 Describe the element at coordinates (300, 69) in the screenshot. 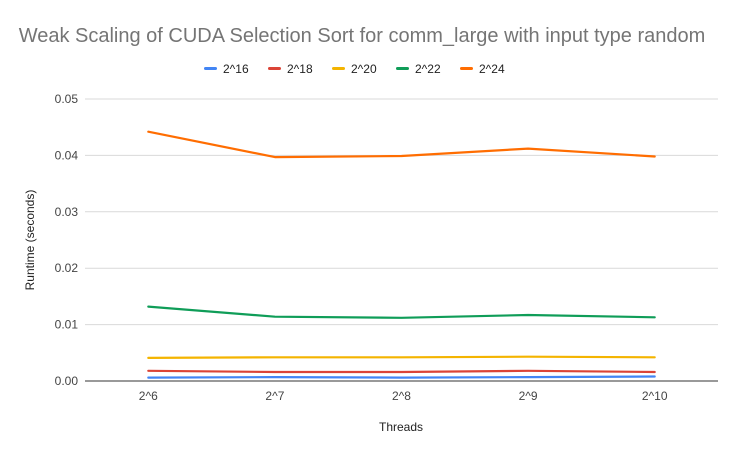

I see `legend-label: 2^18` at that location.